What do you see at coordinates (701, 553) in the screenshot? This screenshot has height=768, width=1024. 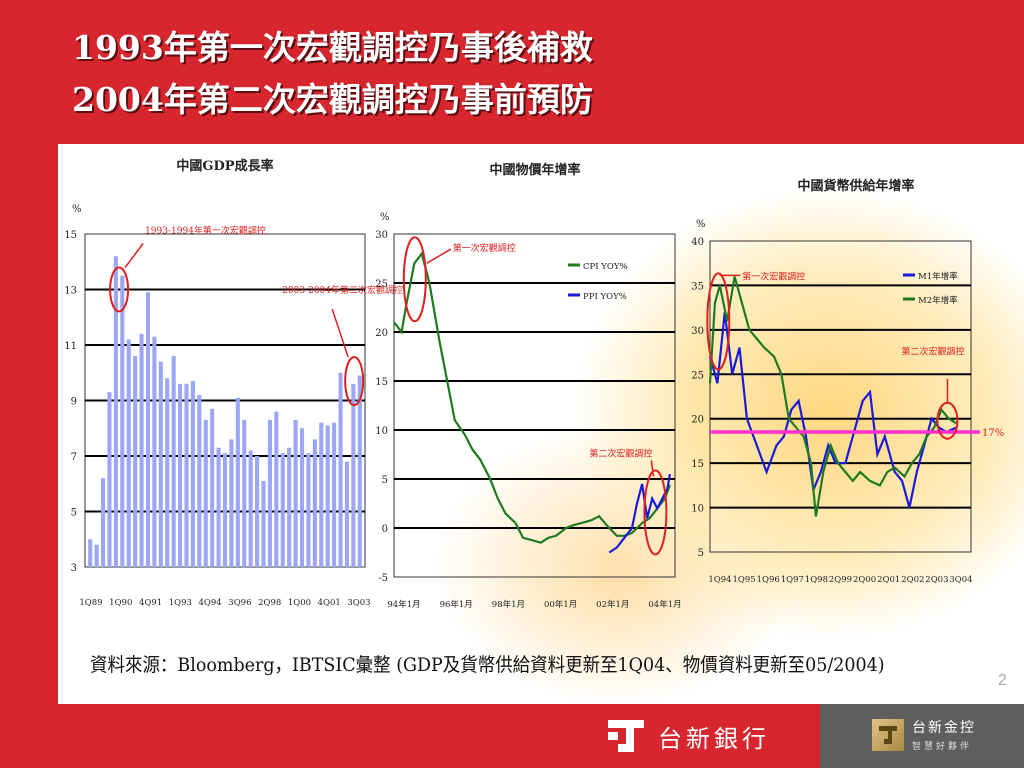 I see `money-y-tick-label: 5` at bounding box center [701, 553].